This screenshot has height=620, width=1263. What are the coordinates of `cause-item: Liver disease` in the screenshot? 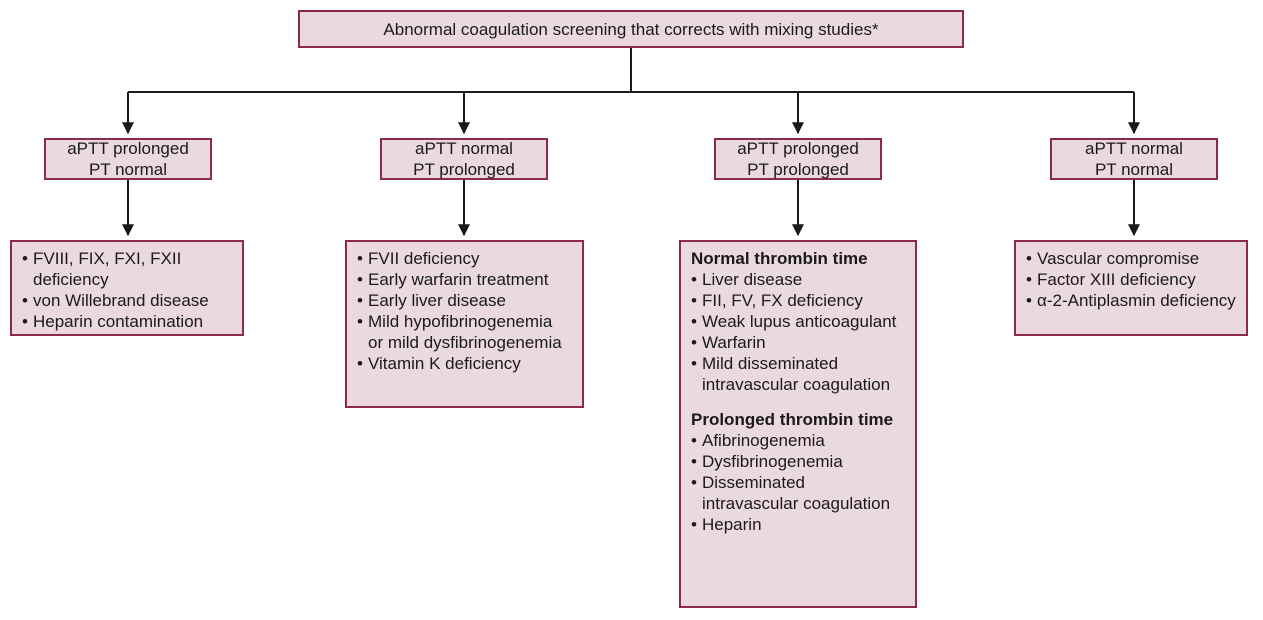 It's located at (798, 279).